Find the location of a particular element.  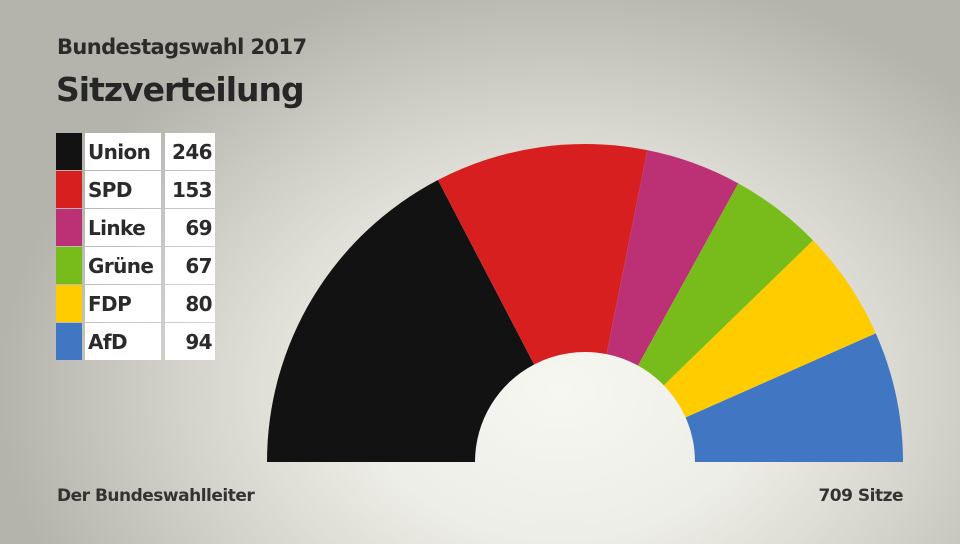

arc-segment-spd is located at coordinates (542, 254).